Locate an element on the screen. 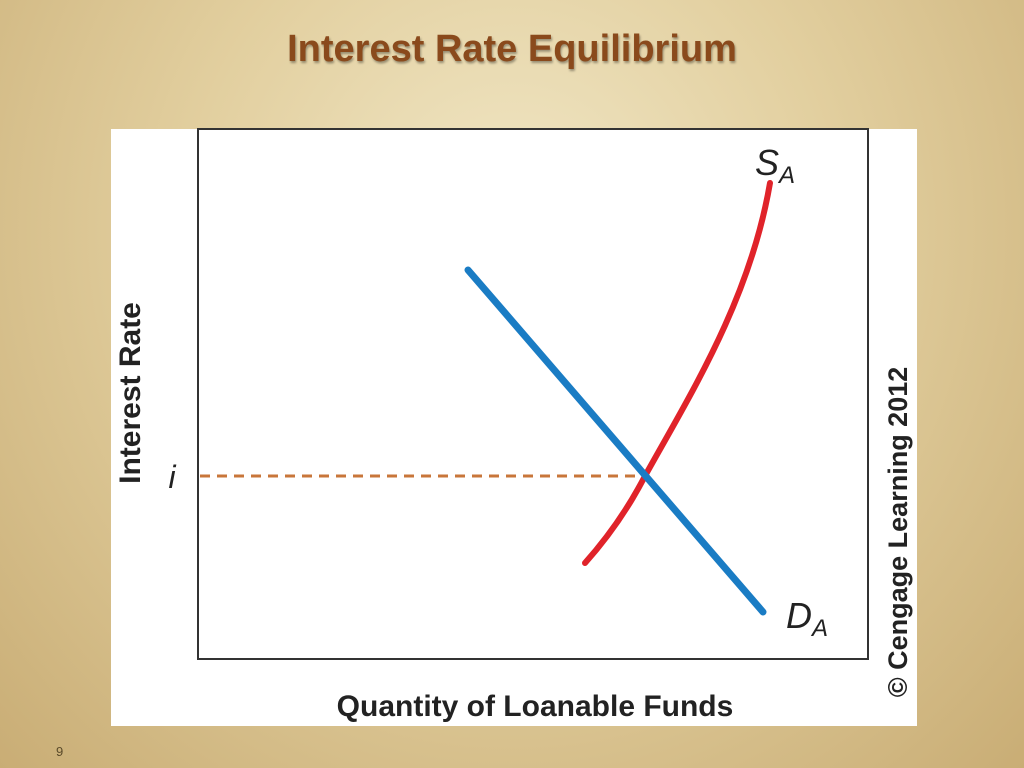 This screenshot has height=768, width=1024. slide-title: Interest Rate Equilibrium is located at coordinates (512, 49).